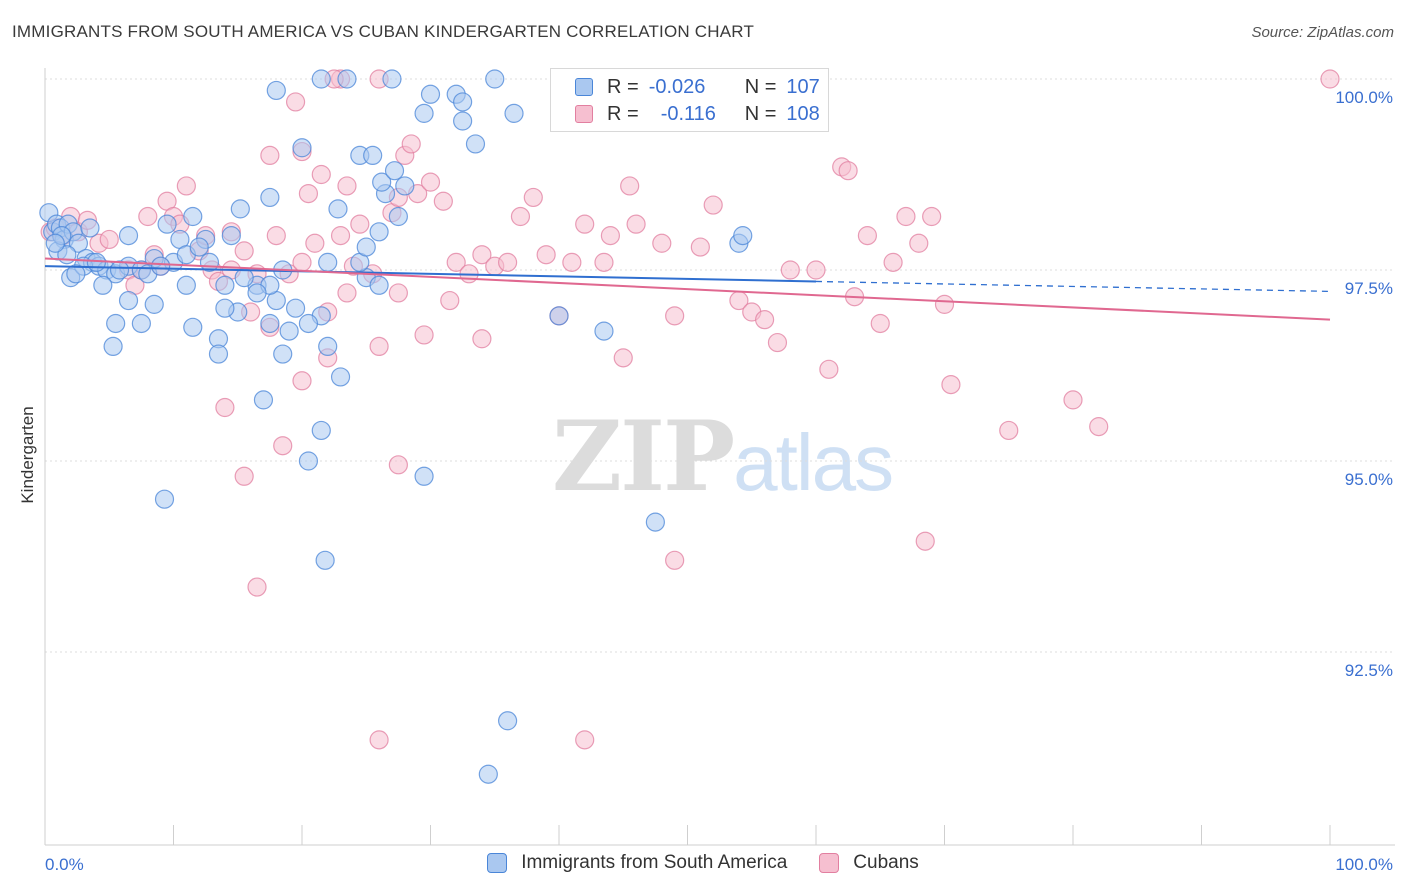 This screenshot has width=1406, height=892. Describe the element at coordinates (27, 455) in the screenshot. I see `y-axis-label: Kindergarten` at that location.